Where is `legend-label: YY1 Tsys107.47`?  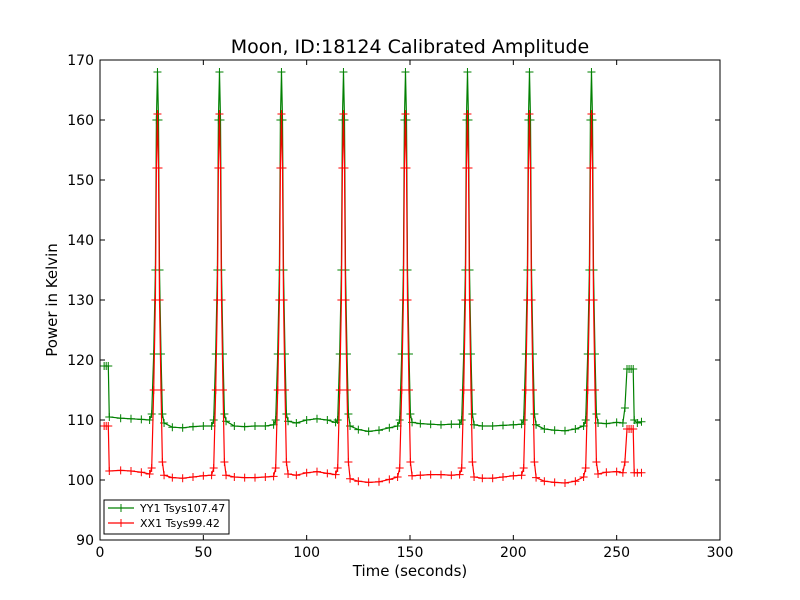 legend-label: YY1 Tsys107.47 is located at coordinates (182, 508).